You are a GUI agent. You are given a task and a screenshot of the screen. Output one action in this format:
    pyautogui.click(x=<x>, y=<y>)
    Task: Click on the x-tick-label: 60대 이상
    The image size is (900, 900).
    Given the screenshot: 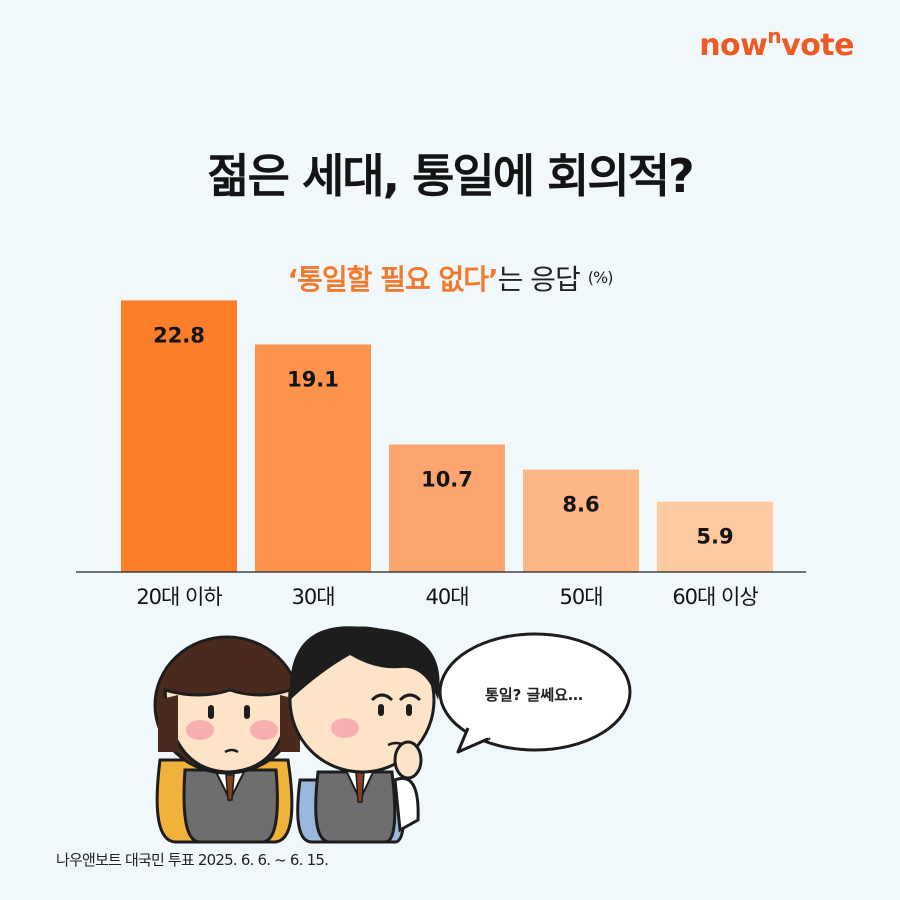 What is the action you would take?
    pyautogui.click(x=715, y=597)
    